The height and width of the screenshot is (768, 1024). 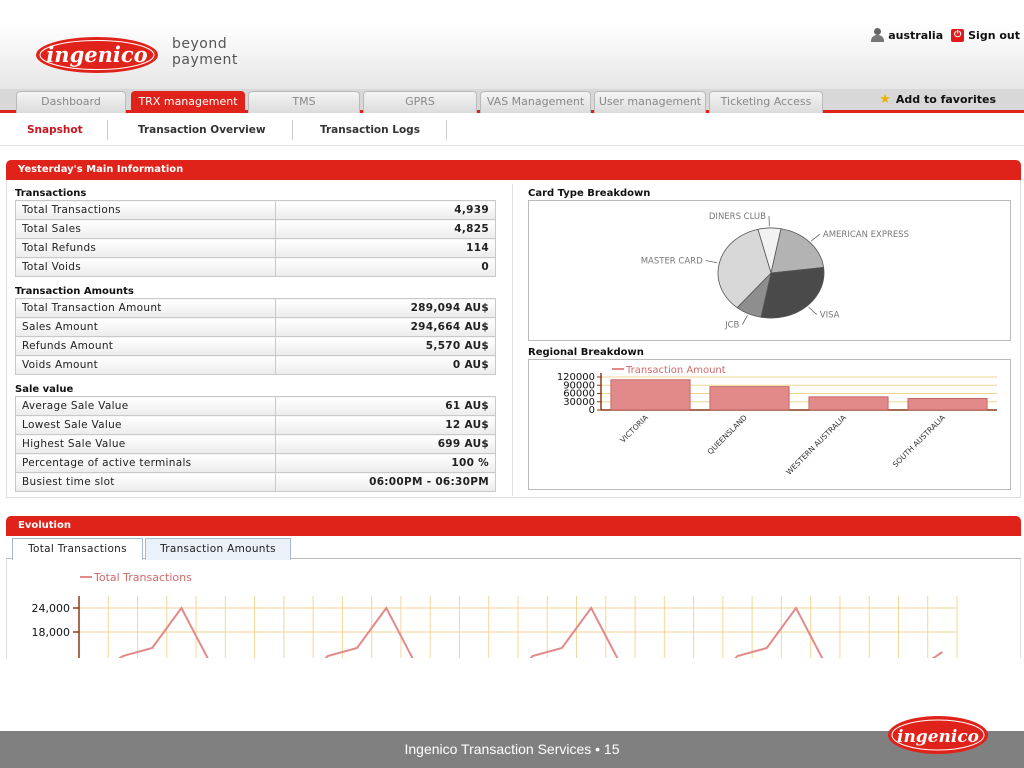 I want to click on row-value: 4,939, so click(x=385, y=210).